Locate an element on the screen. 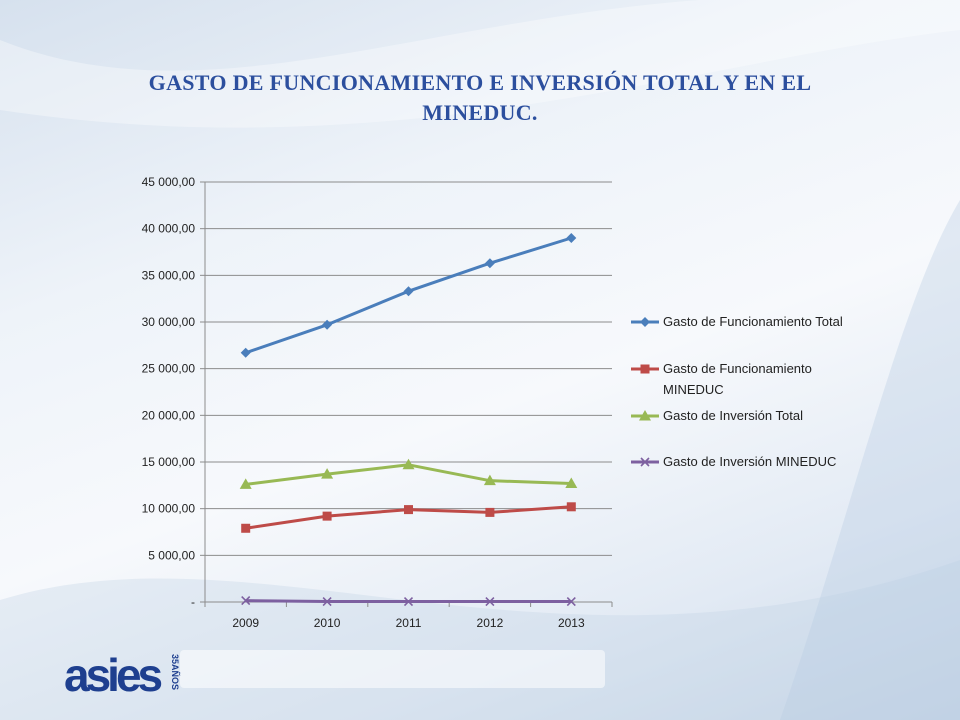  y-tick-label: - is located at coordinates (193, 602).